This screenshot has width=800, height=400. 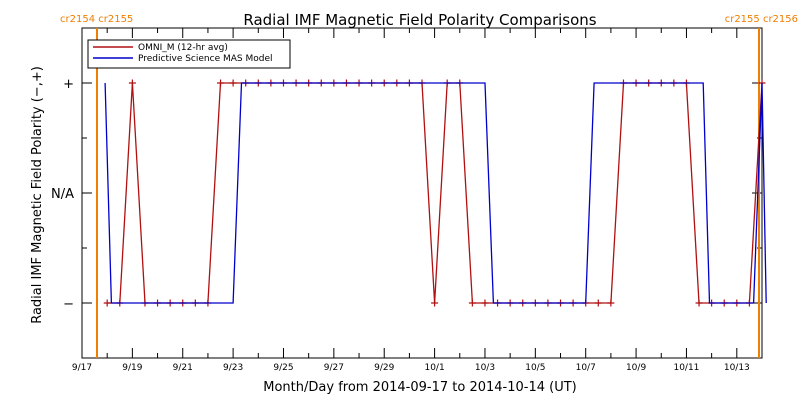 I want to click on x-tick-label: 10/3, so click(x=485, y=368).